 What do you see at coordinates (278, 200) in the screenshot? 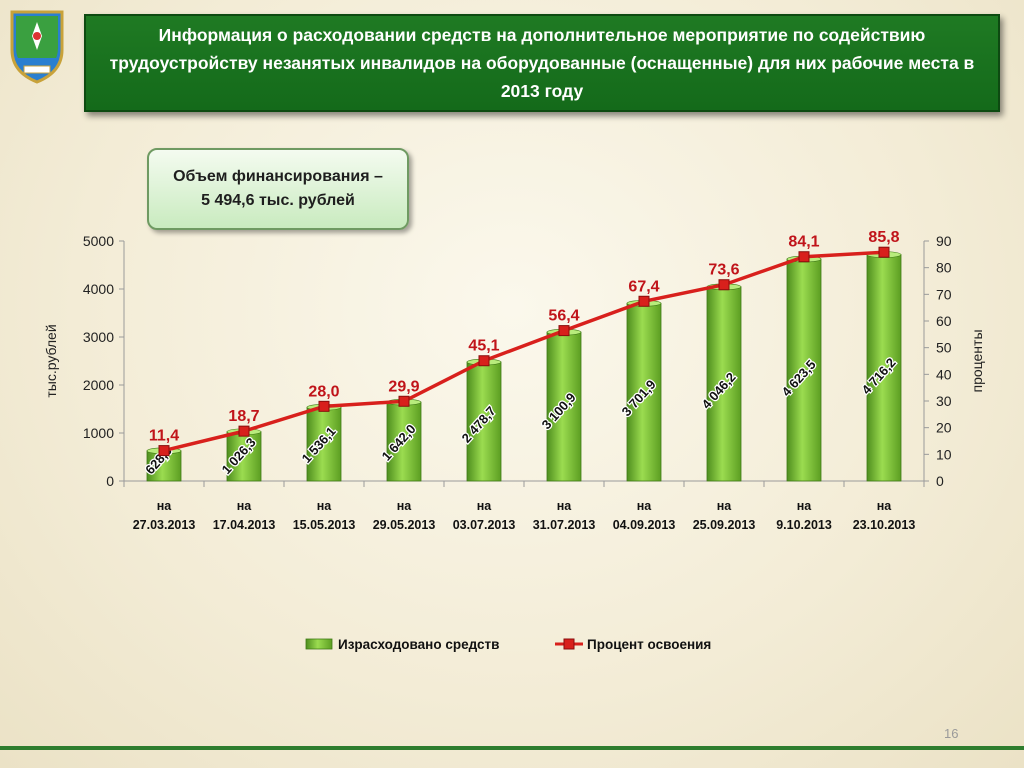
I see `funding-amount: 5 494,6 тыс. рублей` at bounding box center [278, 200].